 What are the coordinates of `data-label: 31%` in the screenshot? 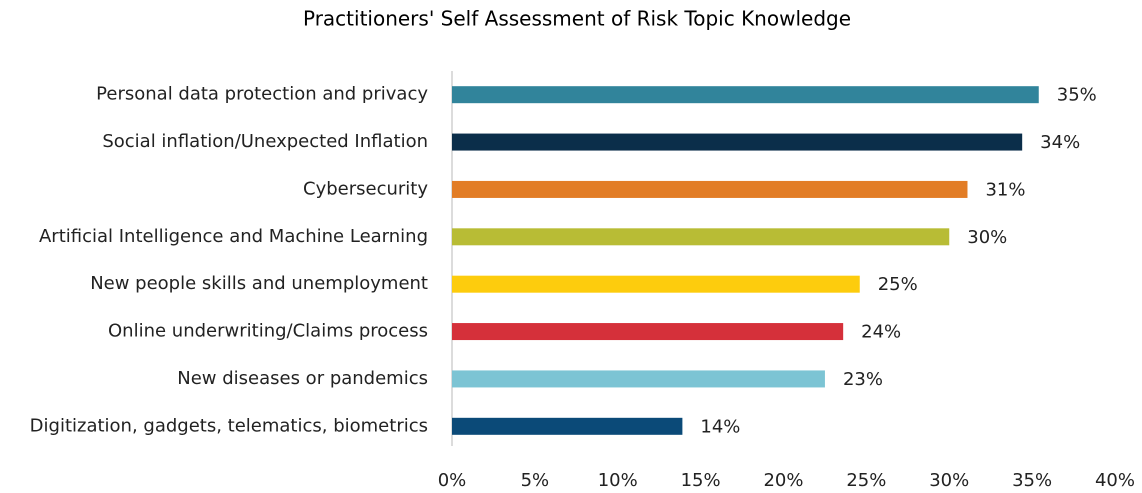 It's located at (1005, 189).